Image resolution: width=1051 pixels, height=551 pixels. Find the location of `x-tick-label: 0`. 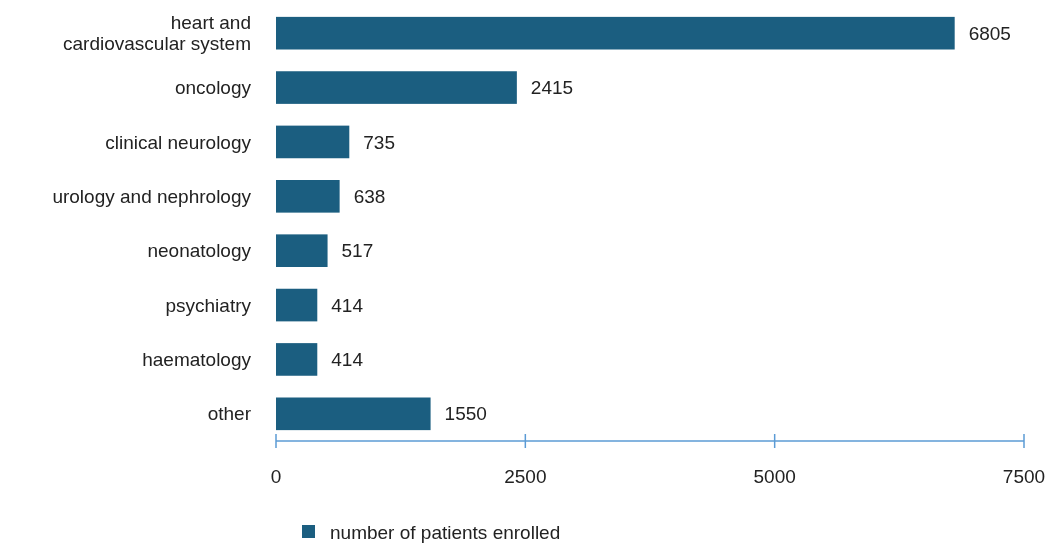

x-tick-label: 0 is located at coordinates (276, 476).